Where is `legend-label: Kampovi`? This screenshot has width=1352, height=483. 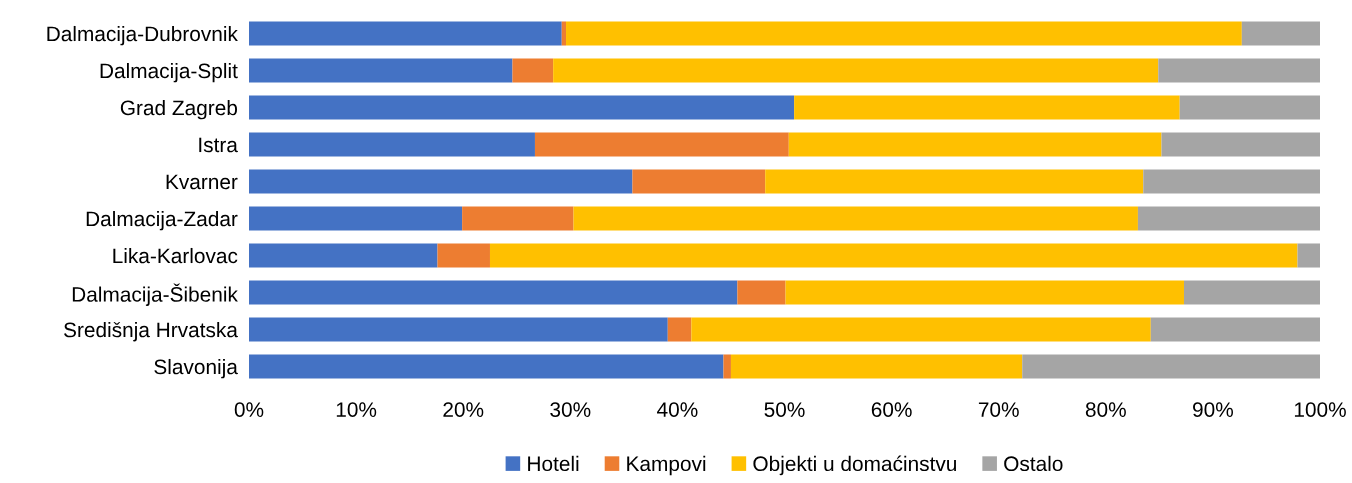 legend-label: Kampovi is located at coordinates (666, 465).